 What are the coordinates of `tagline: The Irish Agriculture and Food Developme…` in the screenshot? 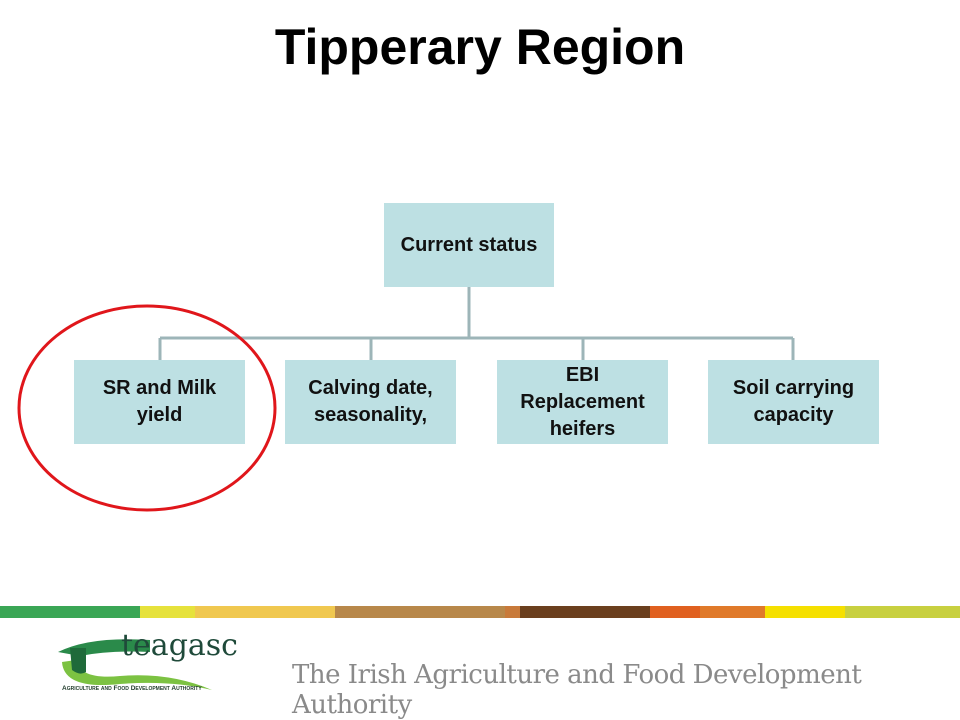 It's located at (577, 690).